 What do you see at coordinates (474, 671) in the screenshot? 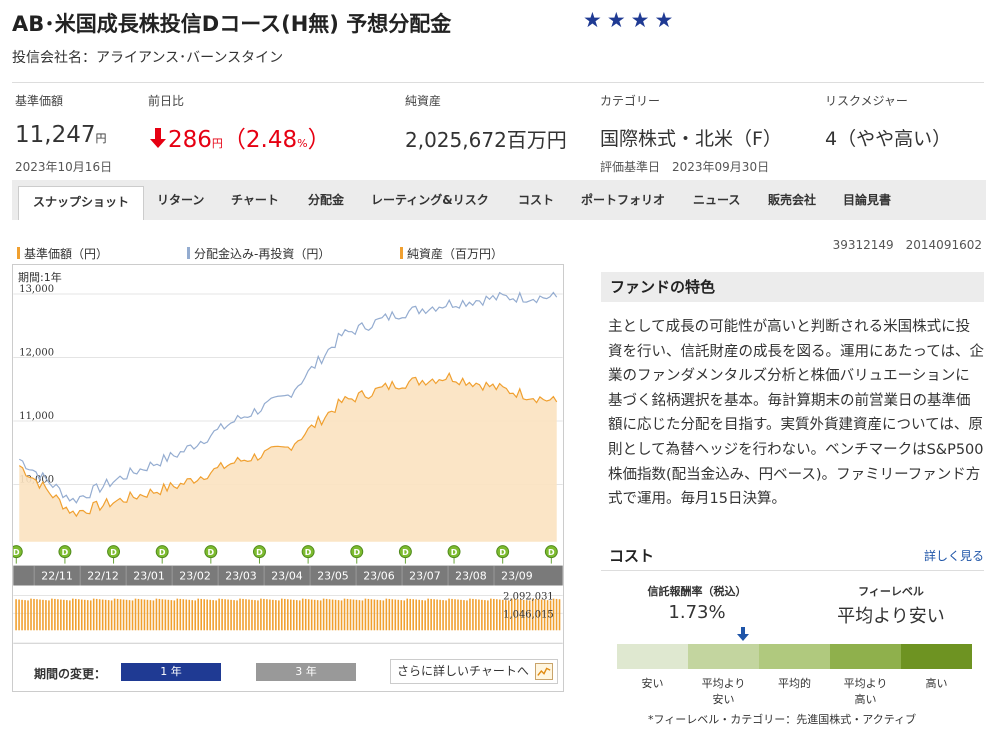
I see `more-chart-link: さらに詳しいチャートへ` at bounding box center [474, 671].